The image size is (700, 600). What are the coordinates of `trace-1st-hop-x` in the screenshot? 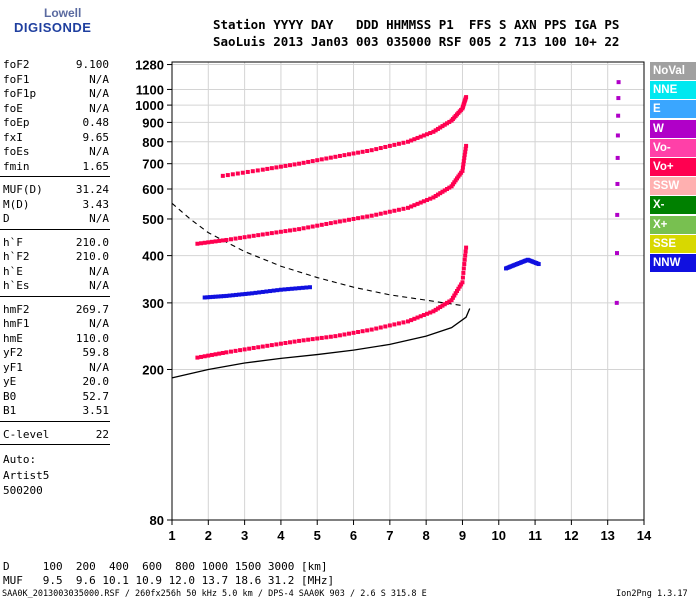 It's located at (257, 292).